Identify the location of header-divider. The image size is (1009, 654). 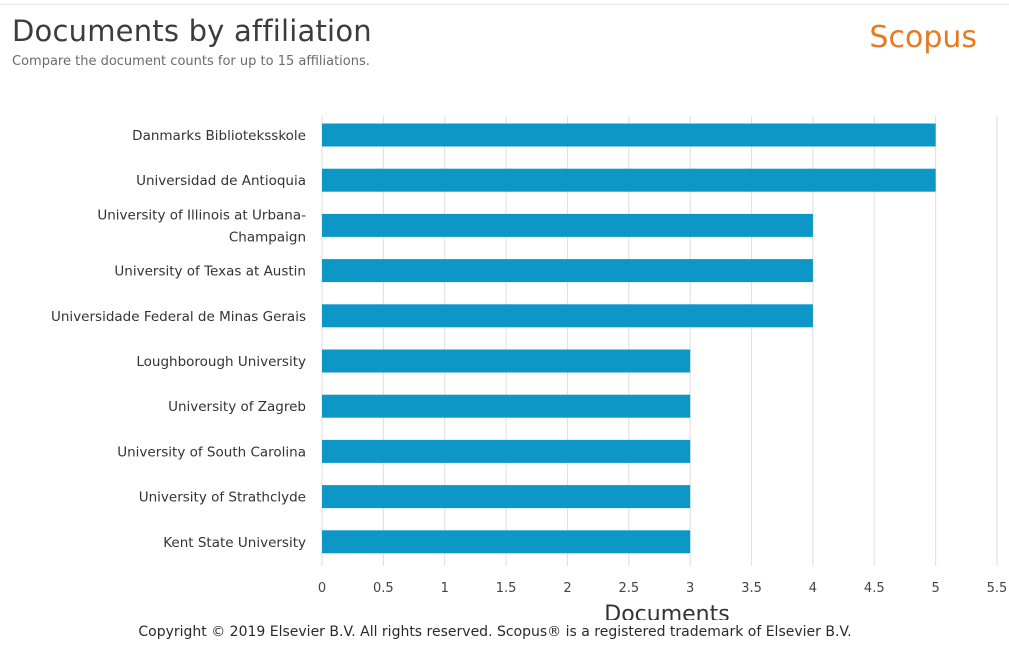
(504, 4).